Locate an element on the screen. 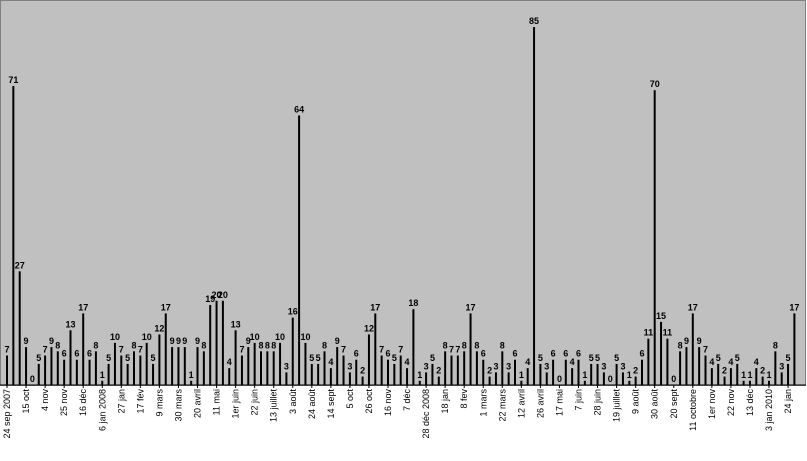  x-tick-label: 3 août is located at coordinates (293, 402).